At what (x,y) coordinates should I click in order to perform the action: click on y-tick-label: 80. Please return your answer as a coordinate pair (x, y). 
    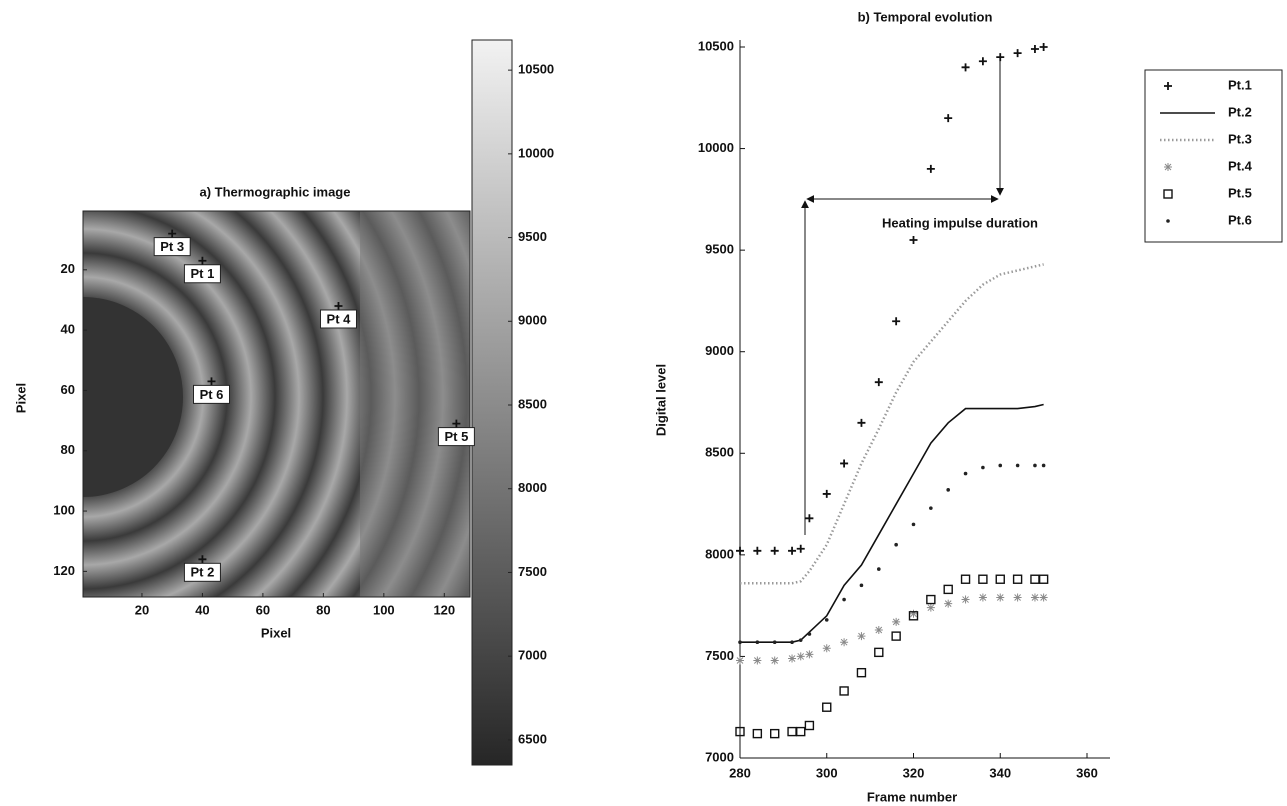
    Looking at the image, I should click on (68, 449).